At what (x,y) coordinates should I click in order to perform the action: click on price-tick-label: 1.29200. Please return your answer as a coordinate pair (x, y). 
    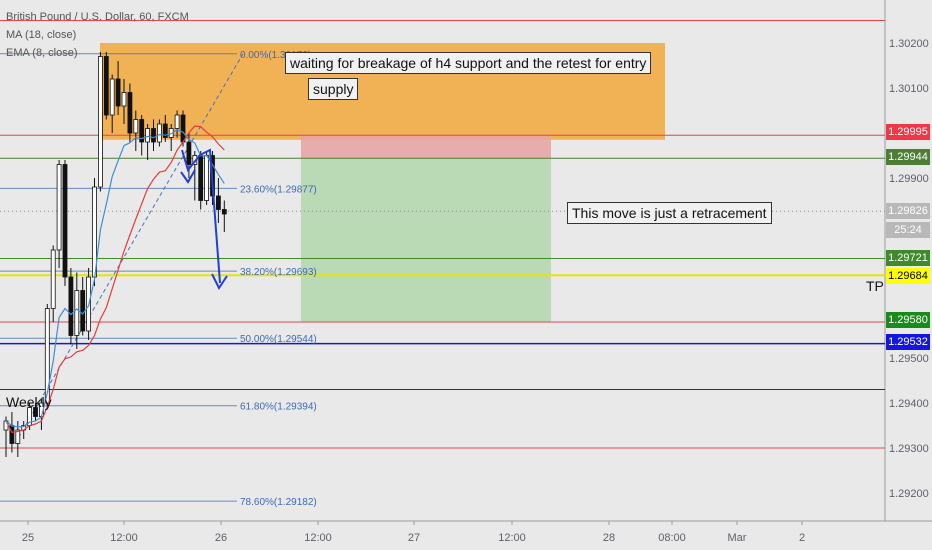
    Looking at the image, I should click on (909, 494).